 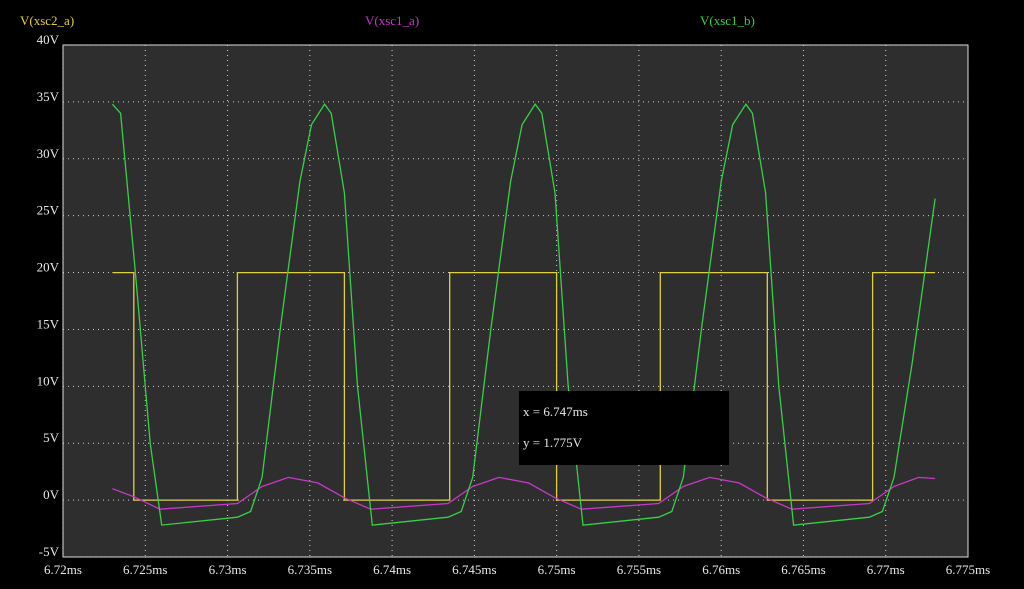 I want to click on y-tick-label: 30V, so click(x=48, y=153).